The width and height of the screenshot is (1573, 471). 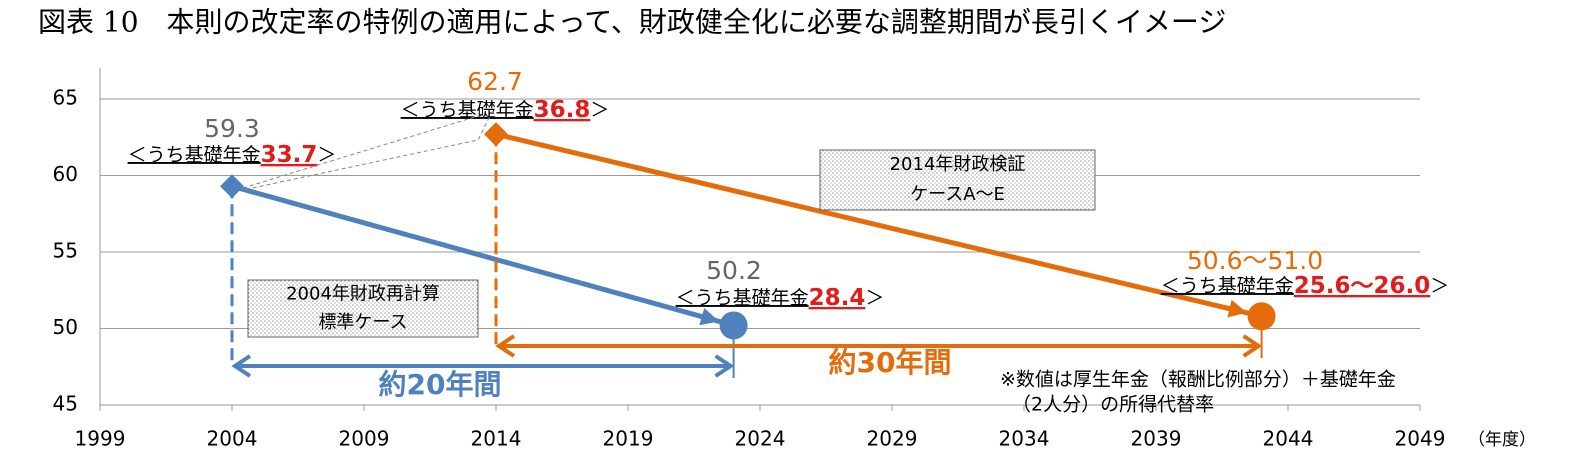 I want to click on y-tick-label: 45, so click(x=65, y=404).